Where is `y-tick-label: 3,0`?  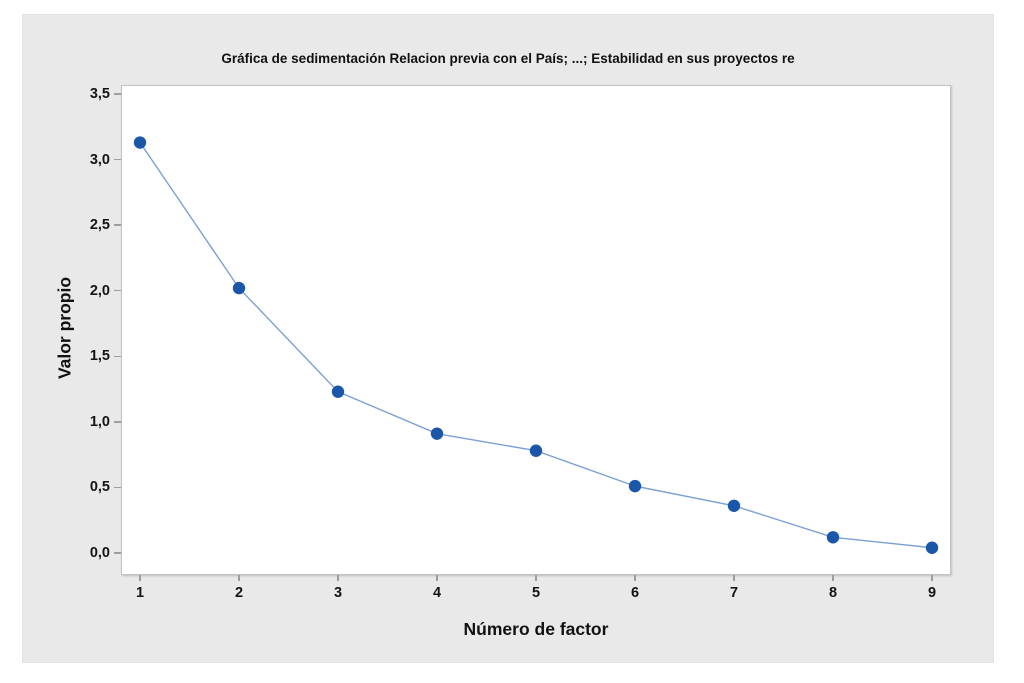 y-tick-label: 3,0 is located at coordinates (99, 159).